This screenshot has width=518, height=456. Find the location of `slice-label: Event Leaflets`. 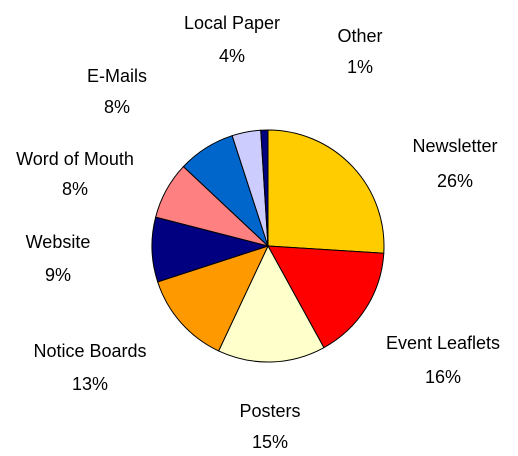

slice-label: Event Leaflets is located at coordinates (443, 343).